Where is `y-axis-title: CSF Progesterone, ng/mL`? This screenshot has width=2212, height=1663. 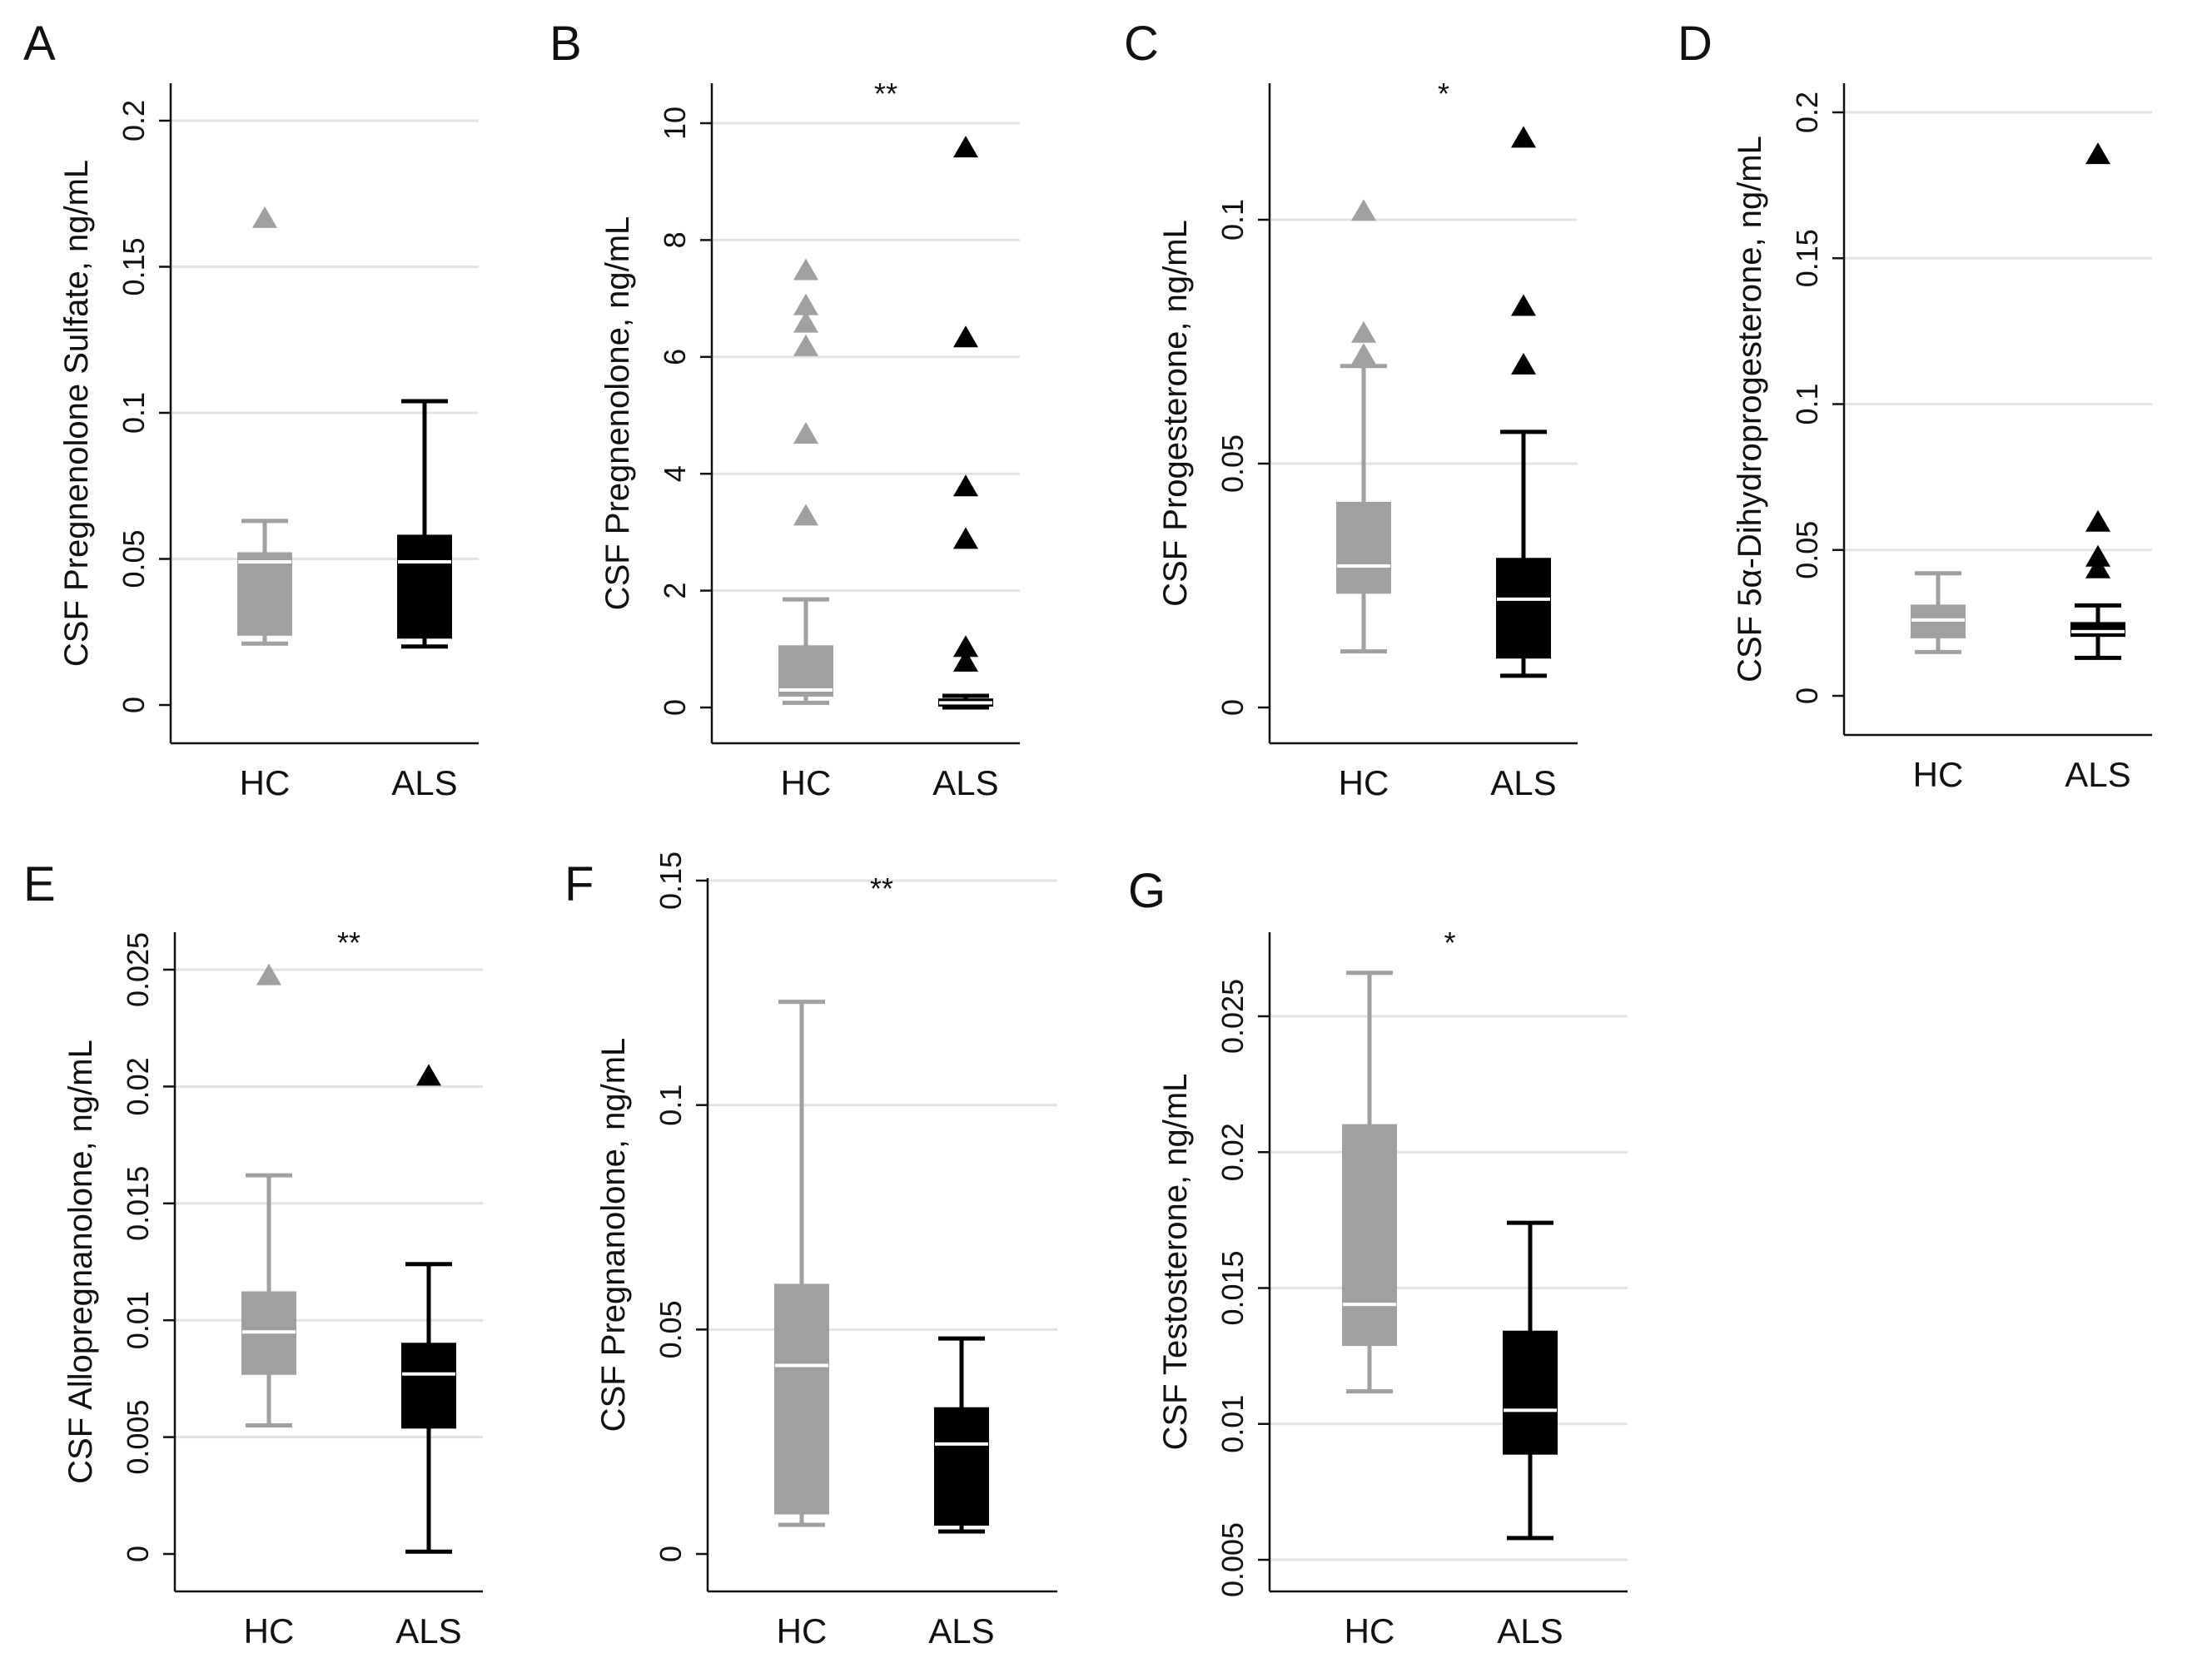 y-axis-title: CSF Progesterone, ng/mL is located at coordinates (1175, 413).